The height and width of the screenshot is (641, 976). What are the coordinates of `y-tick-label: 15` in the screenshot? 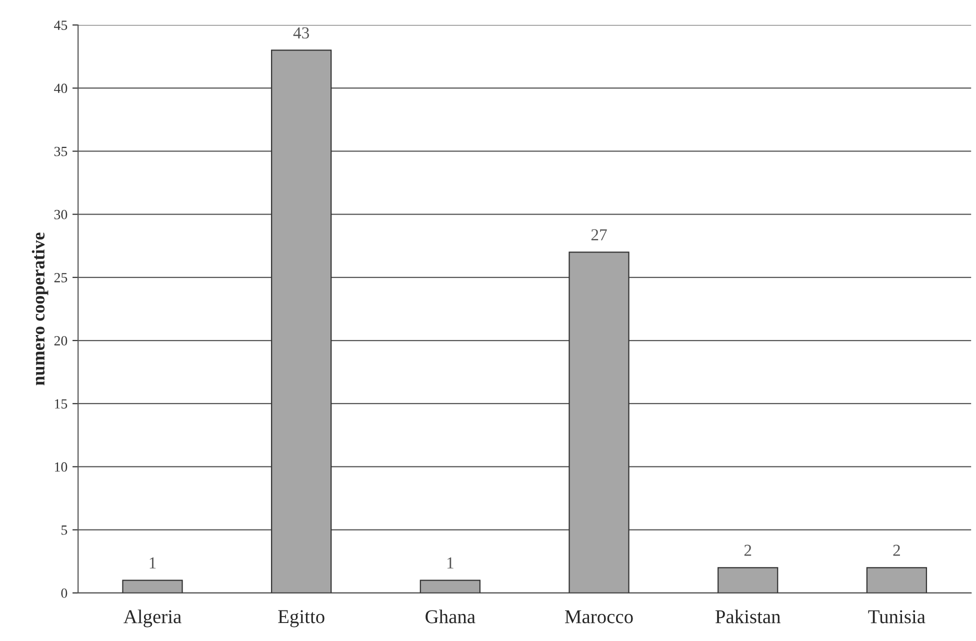 It's located at (61, 404).